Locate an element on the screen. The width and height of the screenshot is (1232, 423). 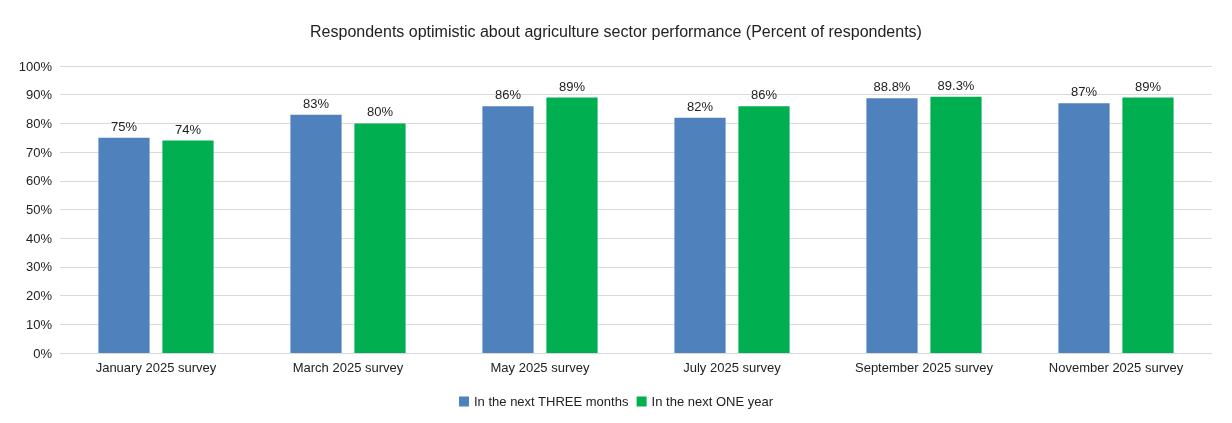
y-tick-label: 90% is located at coordinates (39, 95).